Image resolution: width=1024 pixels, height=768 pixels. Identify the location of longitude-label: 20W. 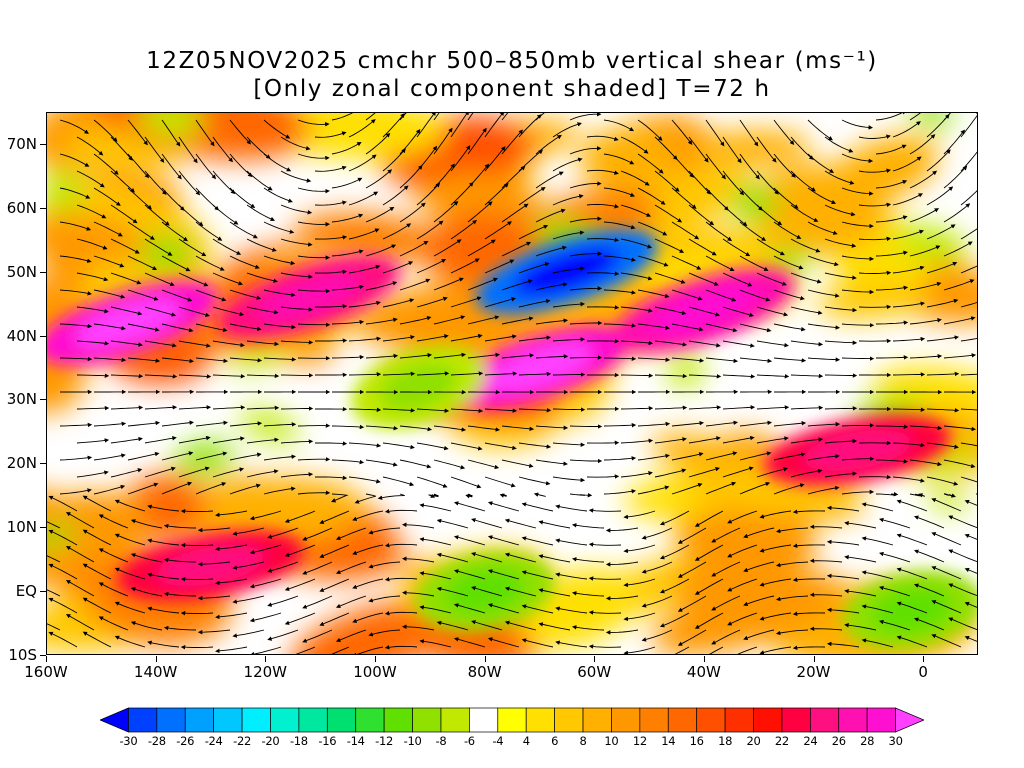
(813, 672).